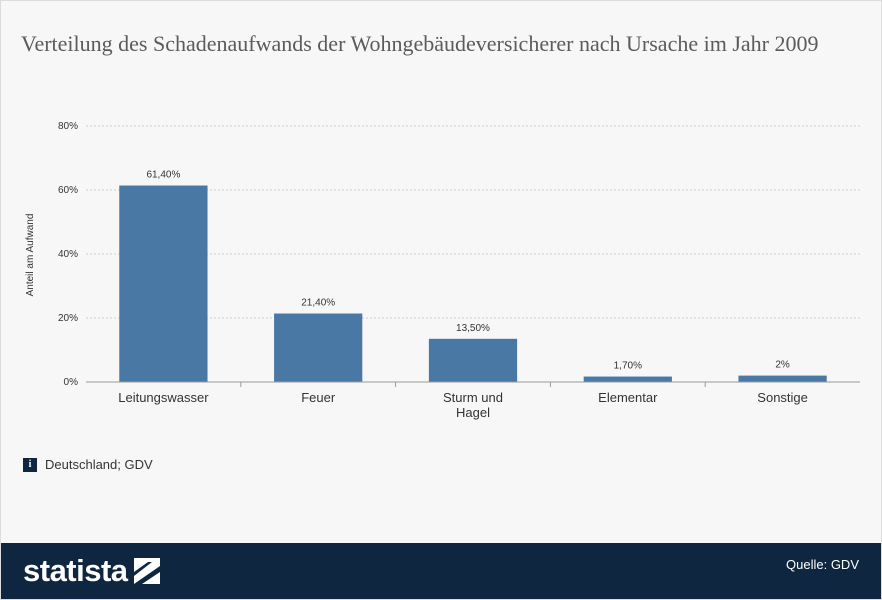  I want to click on bar-sturm-und-hagel, so click(473, 360).